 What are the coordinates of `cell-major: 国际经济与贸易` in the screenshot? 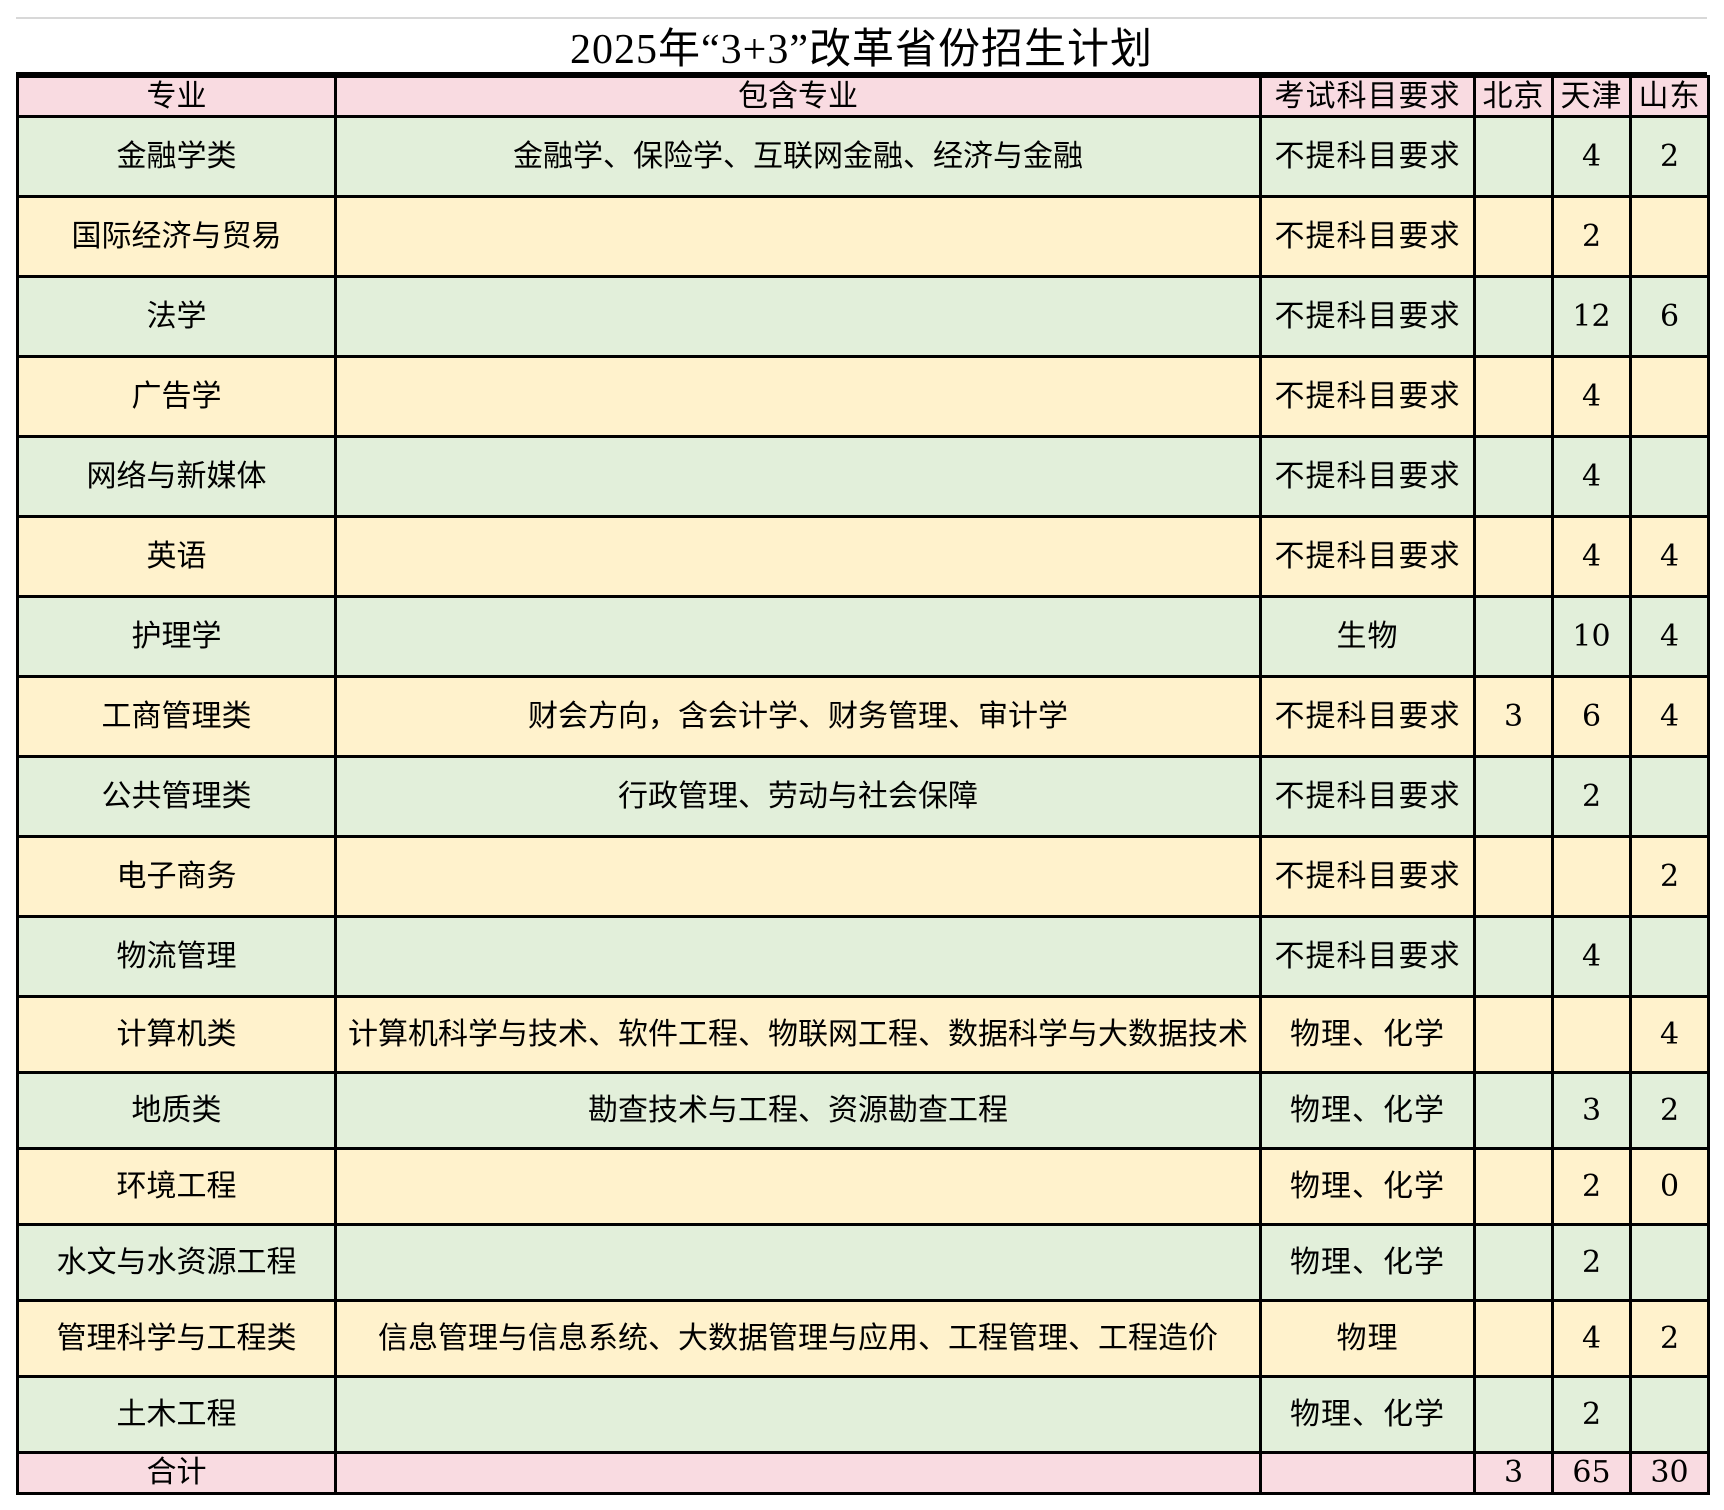 It's located at (176, 236).